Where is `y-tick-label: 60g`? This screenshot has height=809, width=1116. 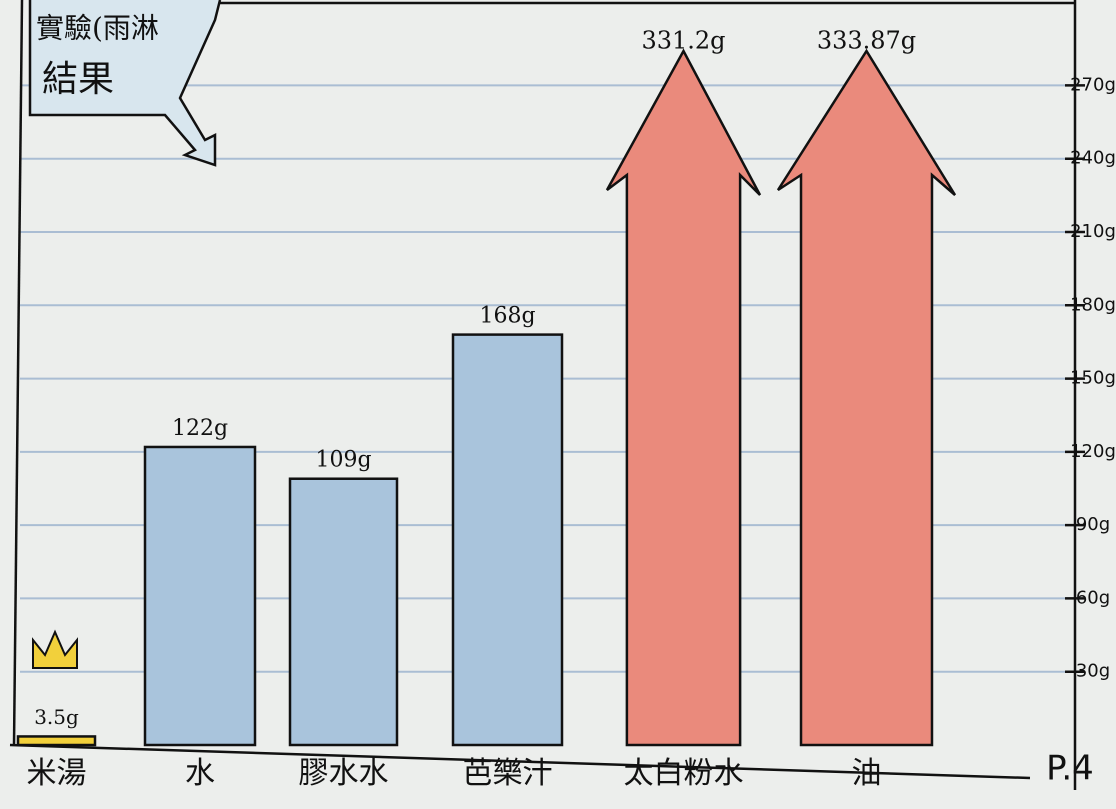
y-tick-label: 60g is located at coordinates (1093, 597).